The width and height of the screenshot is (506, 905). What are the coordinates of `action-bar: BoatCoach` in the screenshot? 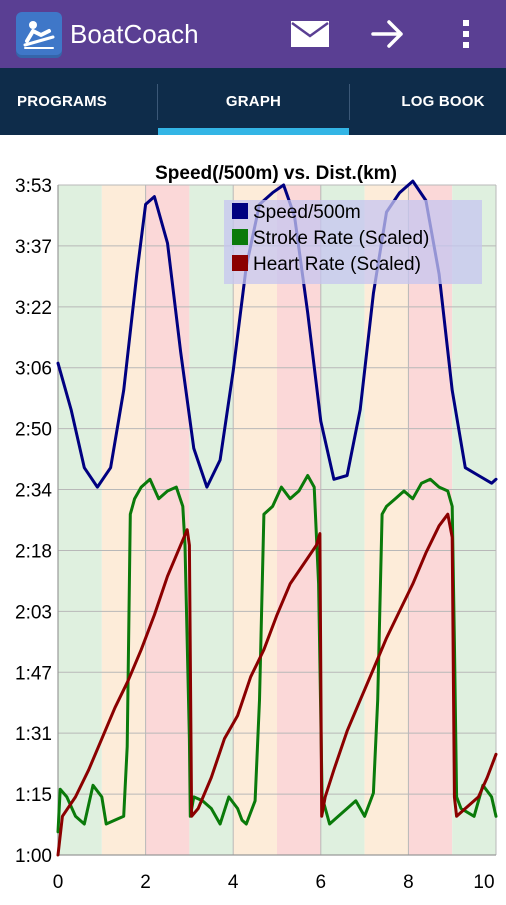 It's located at (253, 34).